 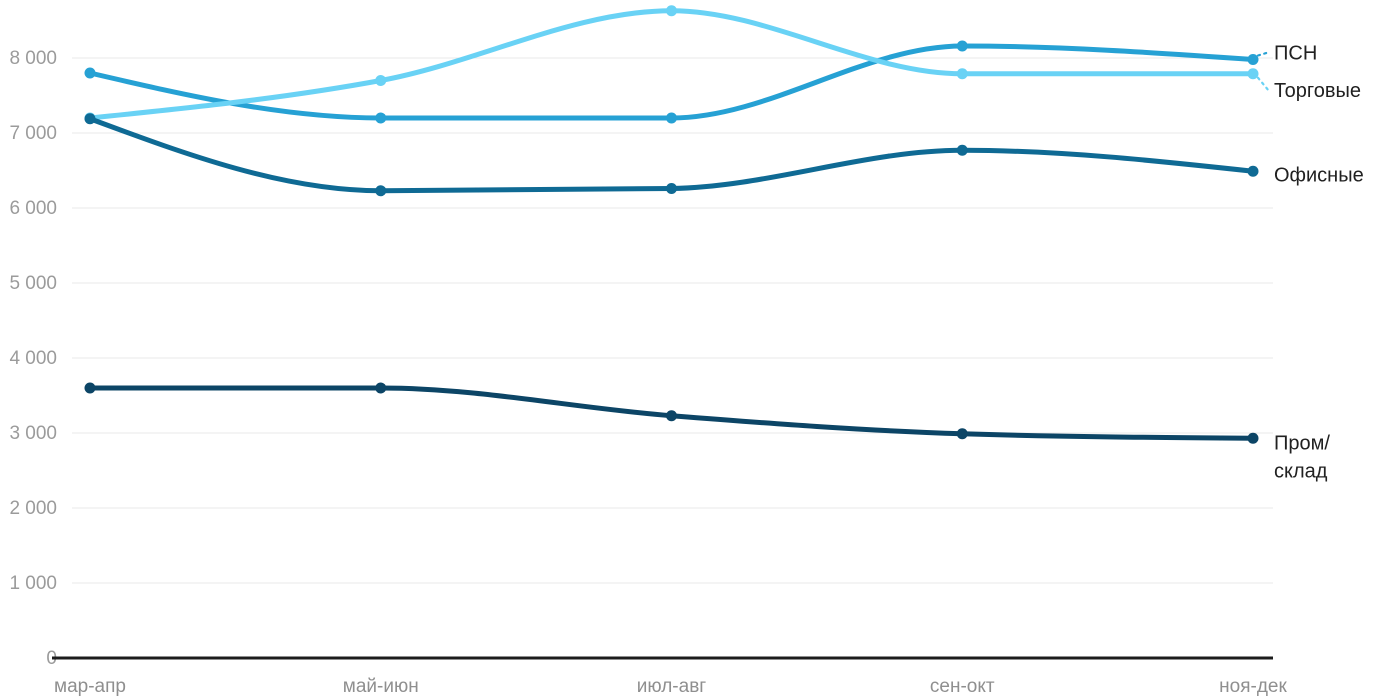 What do you see at coordinates (671, 155) in the screenshot?
I see `series-line-ofisnye` at bounding box center [671, 155].